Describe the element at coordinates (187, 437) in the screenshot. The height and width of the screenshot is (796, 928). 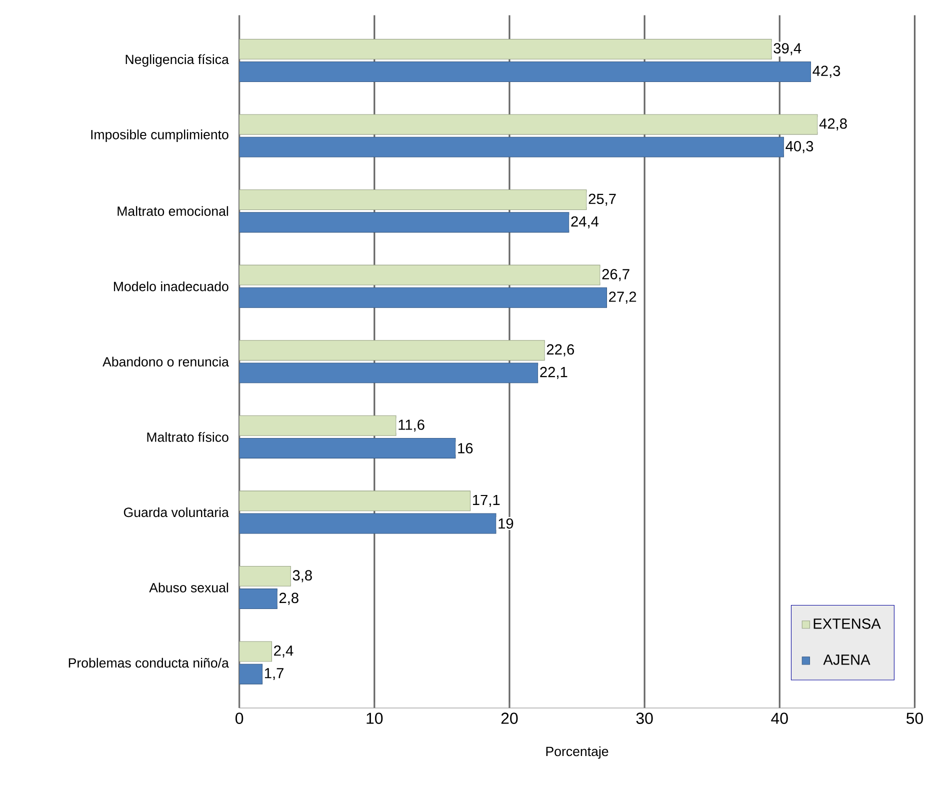
I see `y-tick-label: Maltrato físico` at that location.